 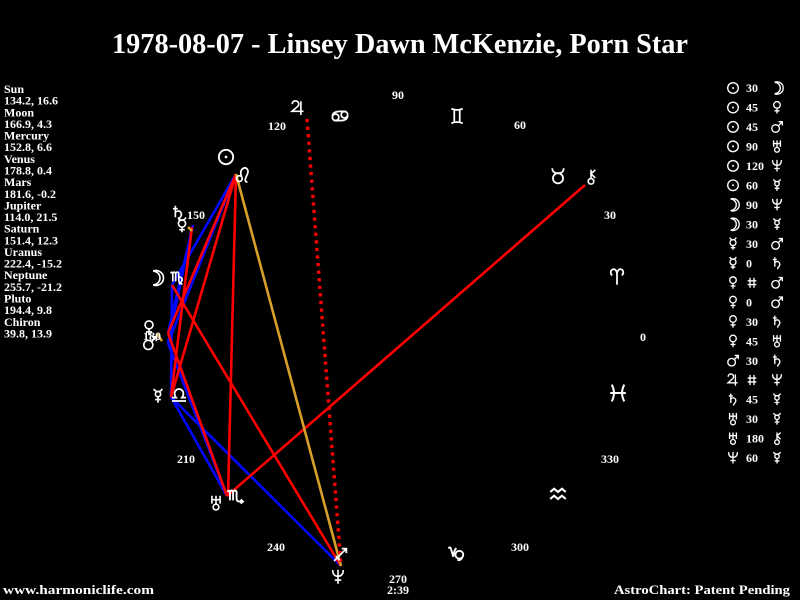 What do you see at coordinates (28, 124) in the screenshot?
I see `svg-text: 166.9, 4.3` at bounding box center [28, 124].